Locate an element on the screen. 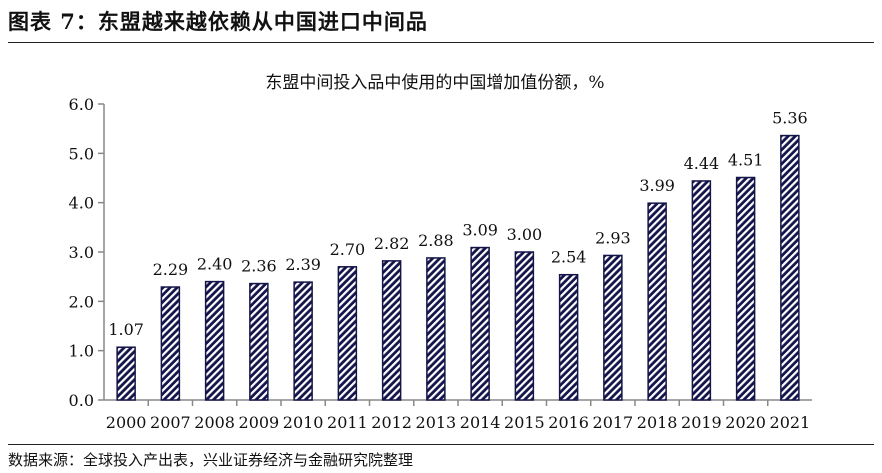  top-rule is located at coordinates (441, 42).